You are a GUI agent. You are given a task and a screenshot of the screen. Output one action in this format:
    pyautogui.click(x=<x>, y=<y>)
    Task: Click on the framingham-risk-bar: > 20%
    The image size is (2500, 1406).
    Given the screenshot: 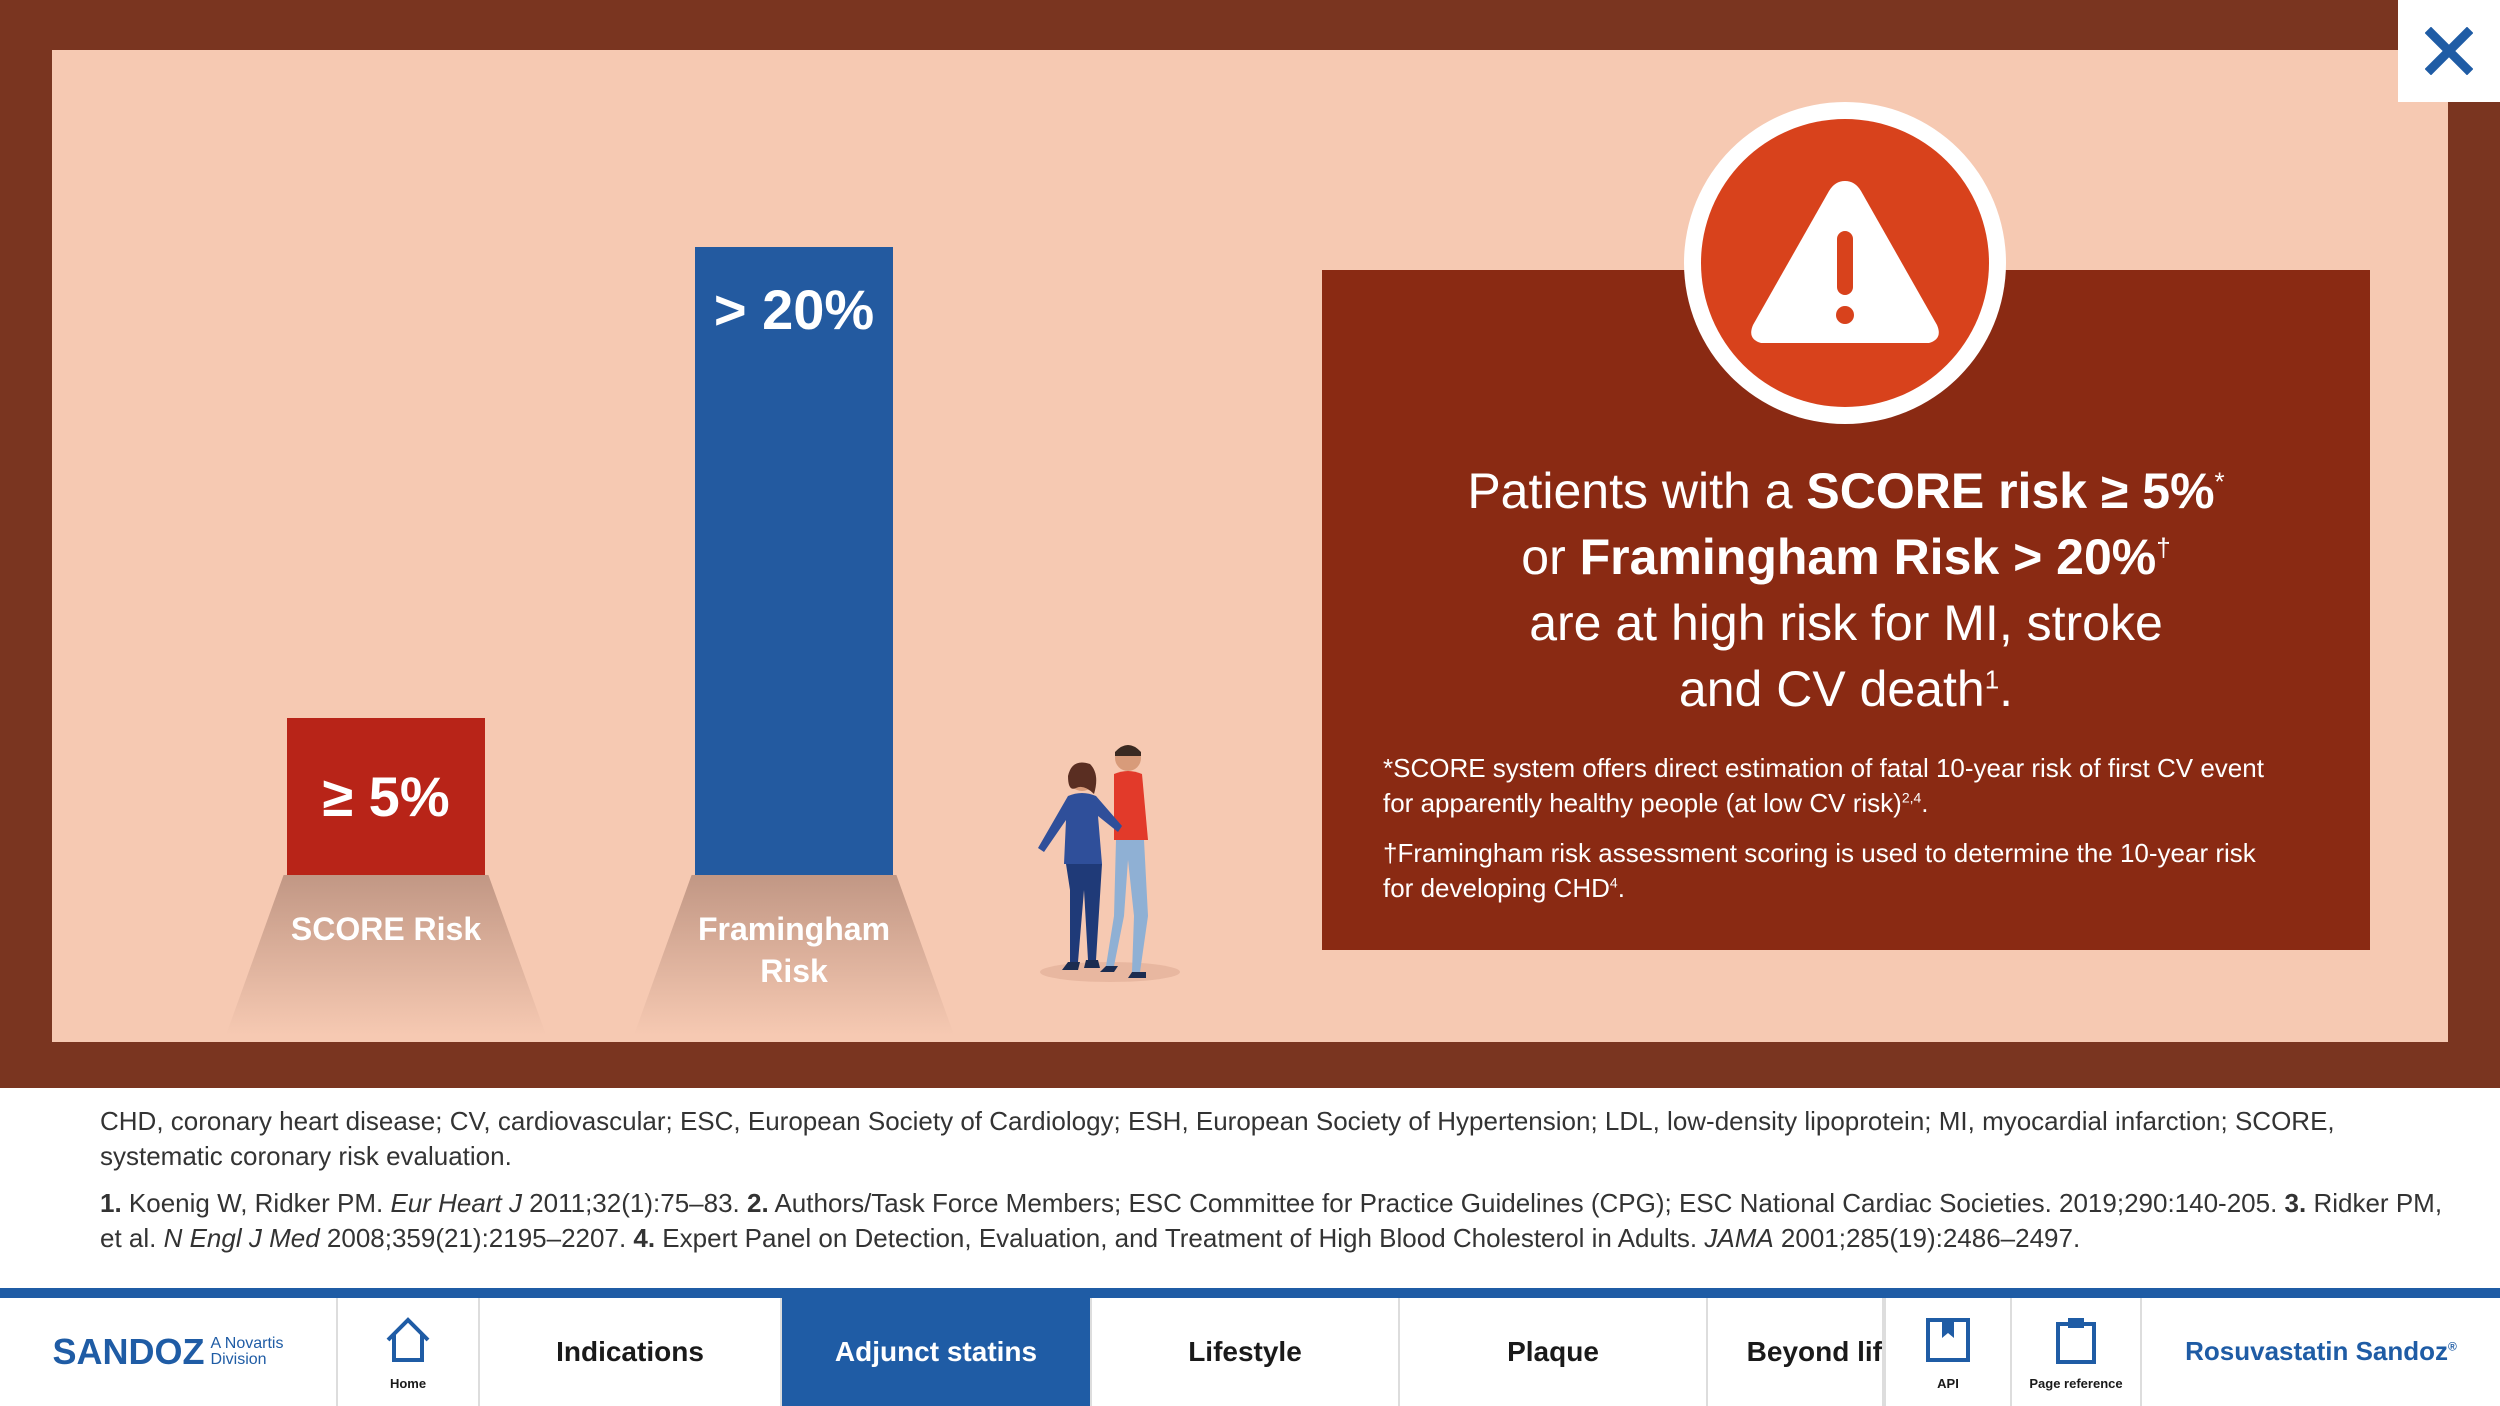 What is the action you would take?
    pyautogui.click(x=794, y=561)
    